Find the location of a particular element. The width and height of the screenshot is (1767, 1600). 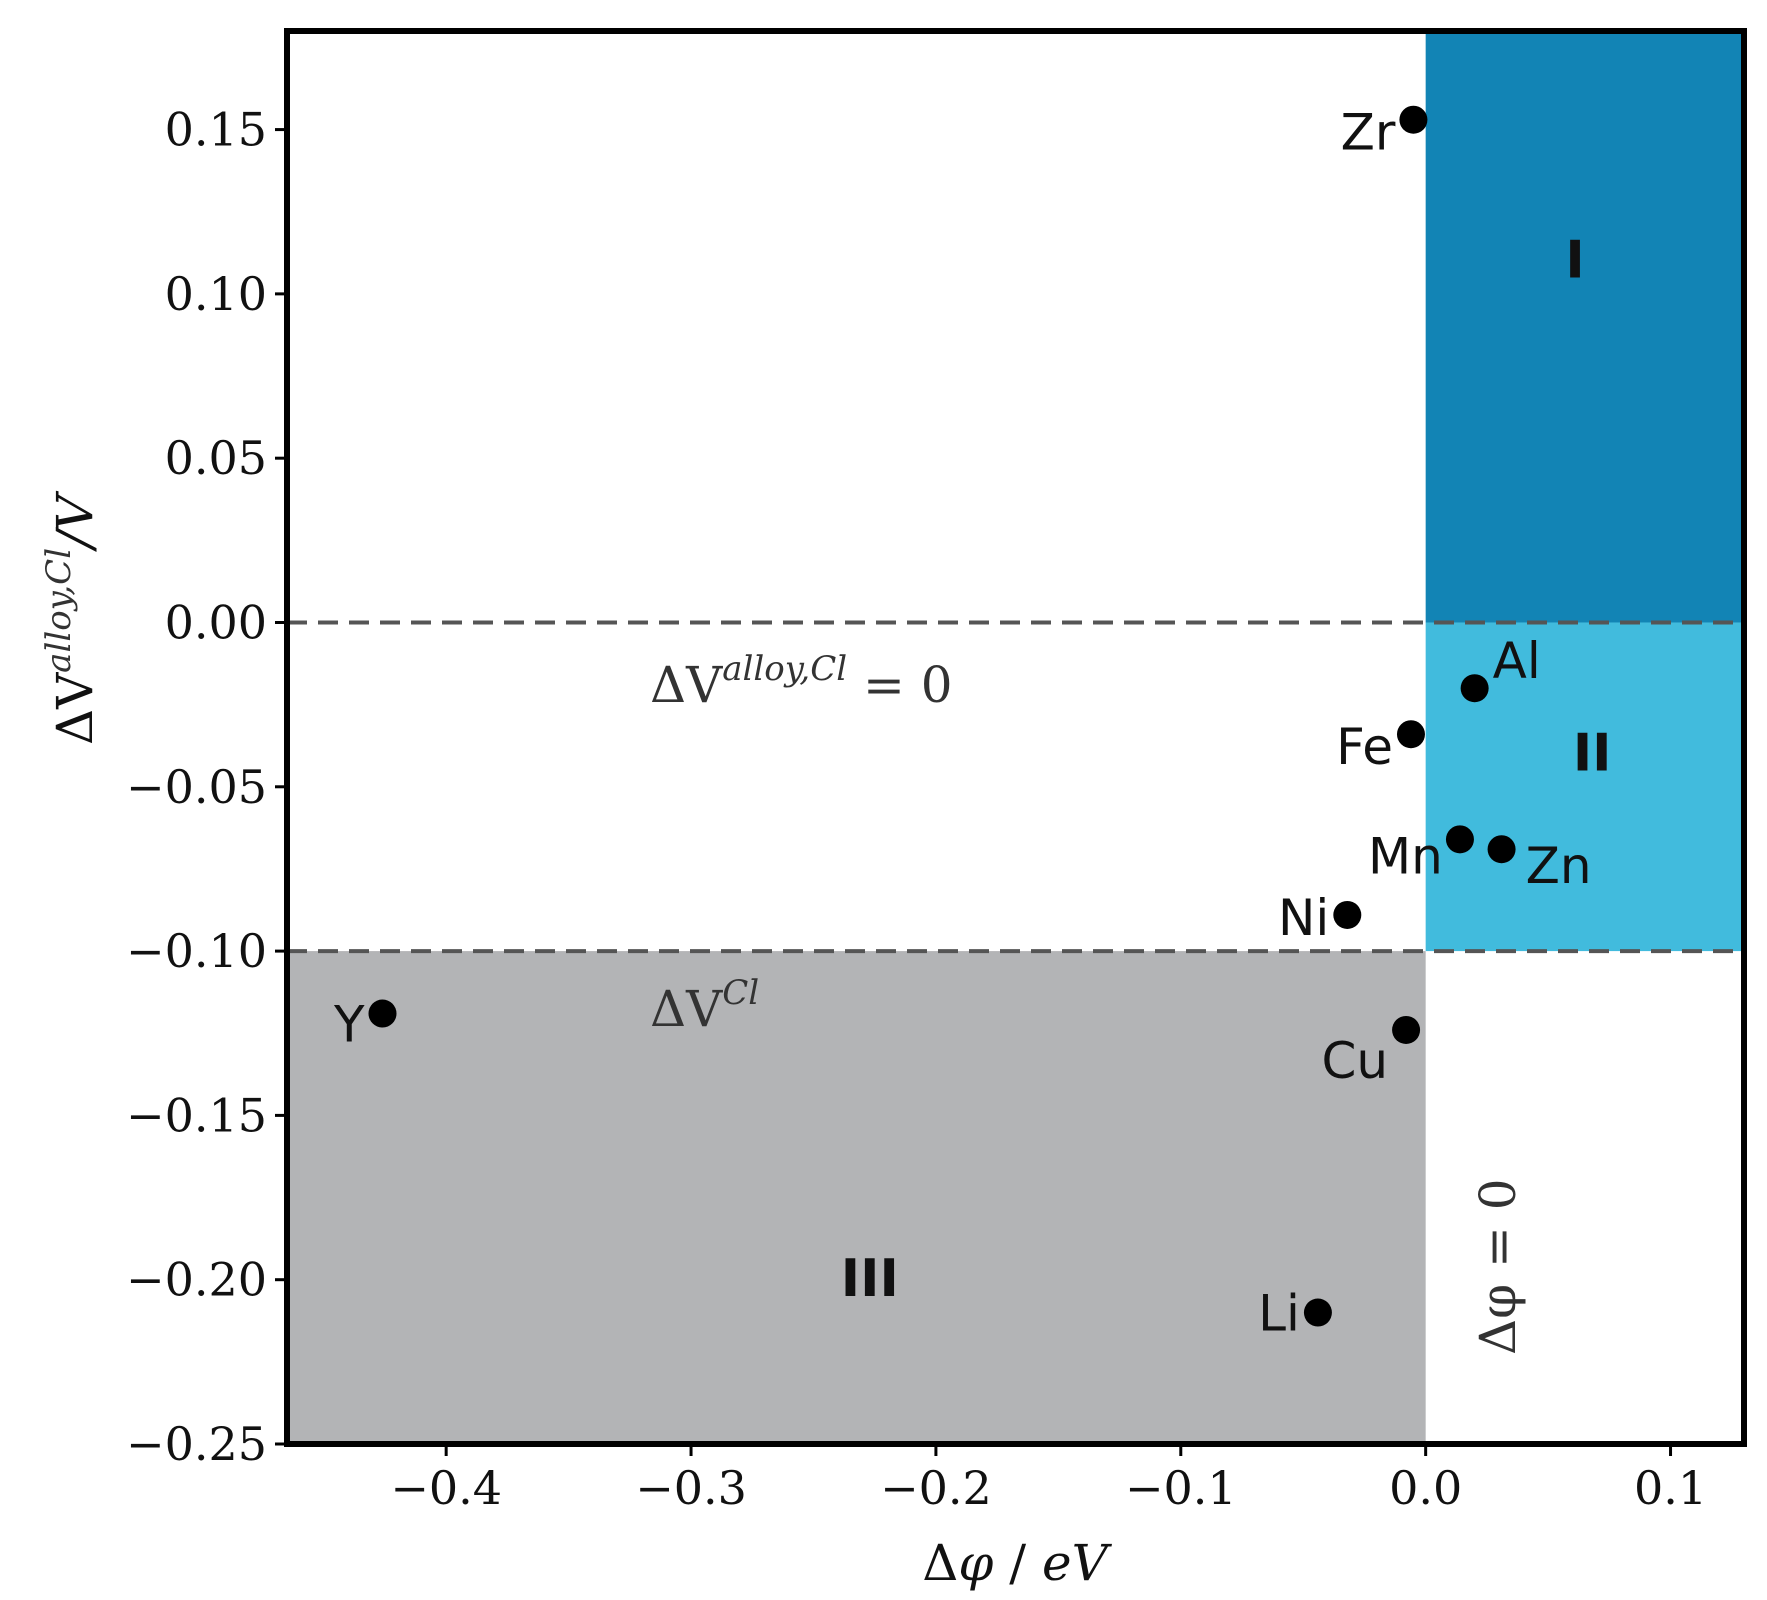

y-tick-label: −0.10 is located at coordinates (196, 951).